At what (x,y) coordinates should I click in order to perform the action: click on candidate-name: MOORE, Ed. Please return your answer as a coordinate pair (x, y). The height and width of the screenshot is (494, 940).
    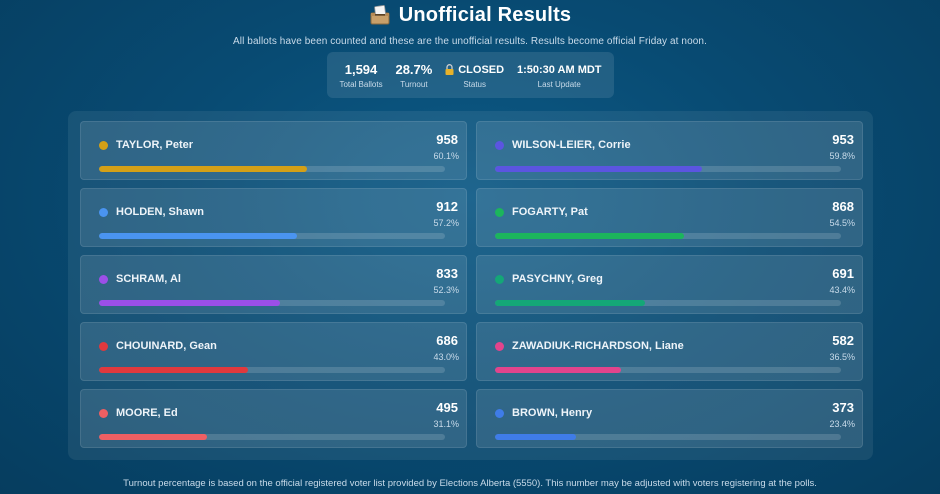
    Looking at the image, I should click on (147, 413).